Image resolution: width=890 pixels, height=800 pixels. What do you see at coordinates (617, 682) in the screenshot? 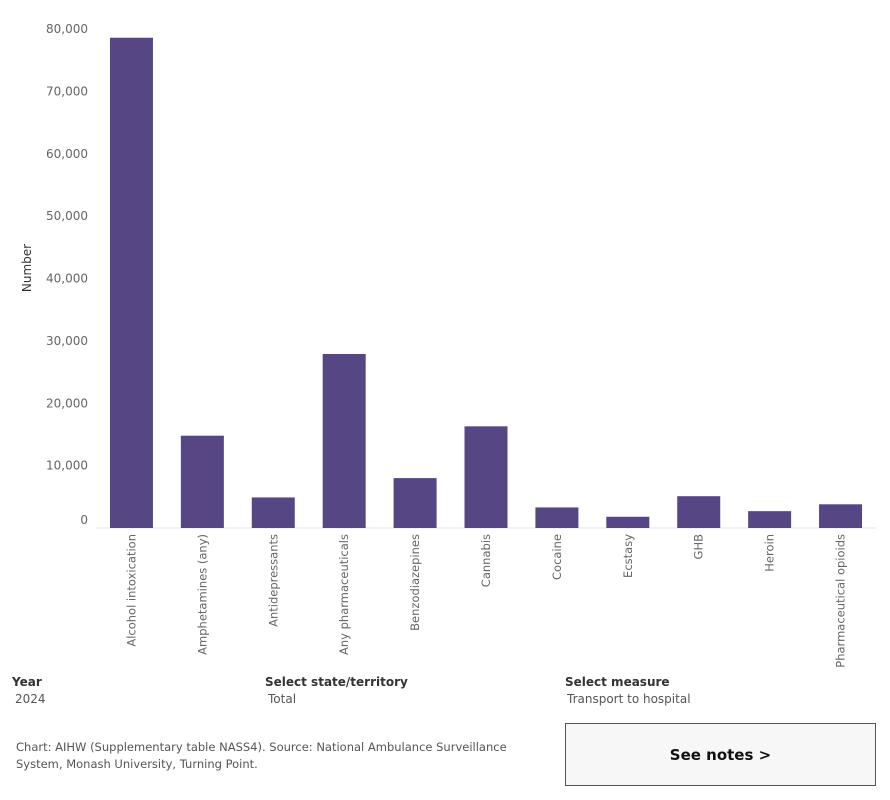
I see `measure-filter-label: Select measure` at bounding box center [617, 682].